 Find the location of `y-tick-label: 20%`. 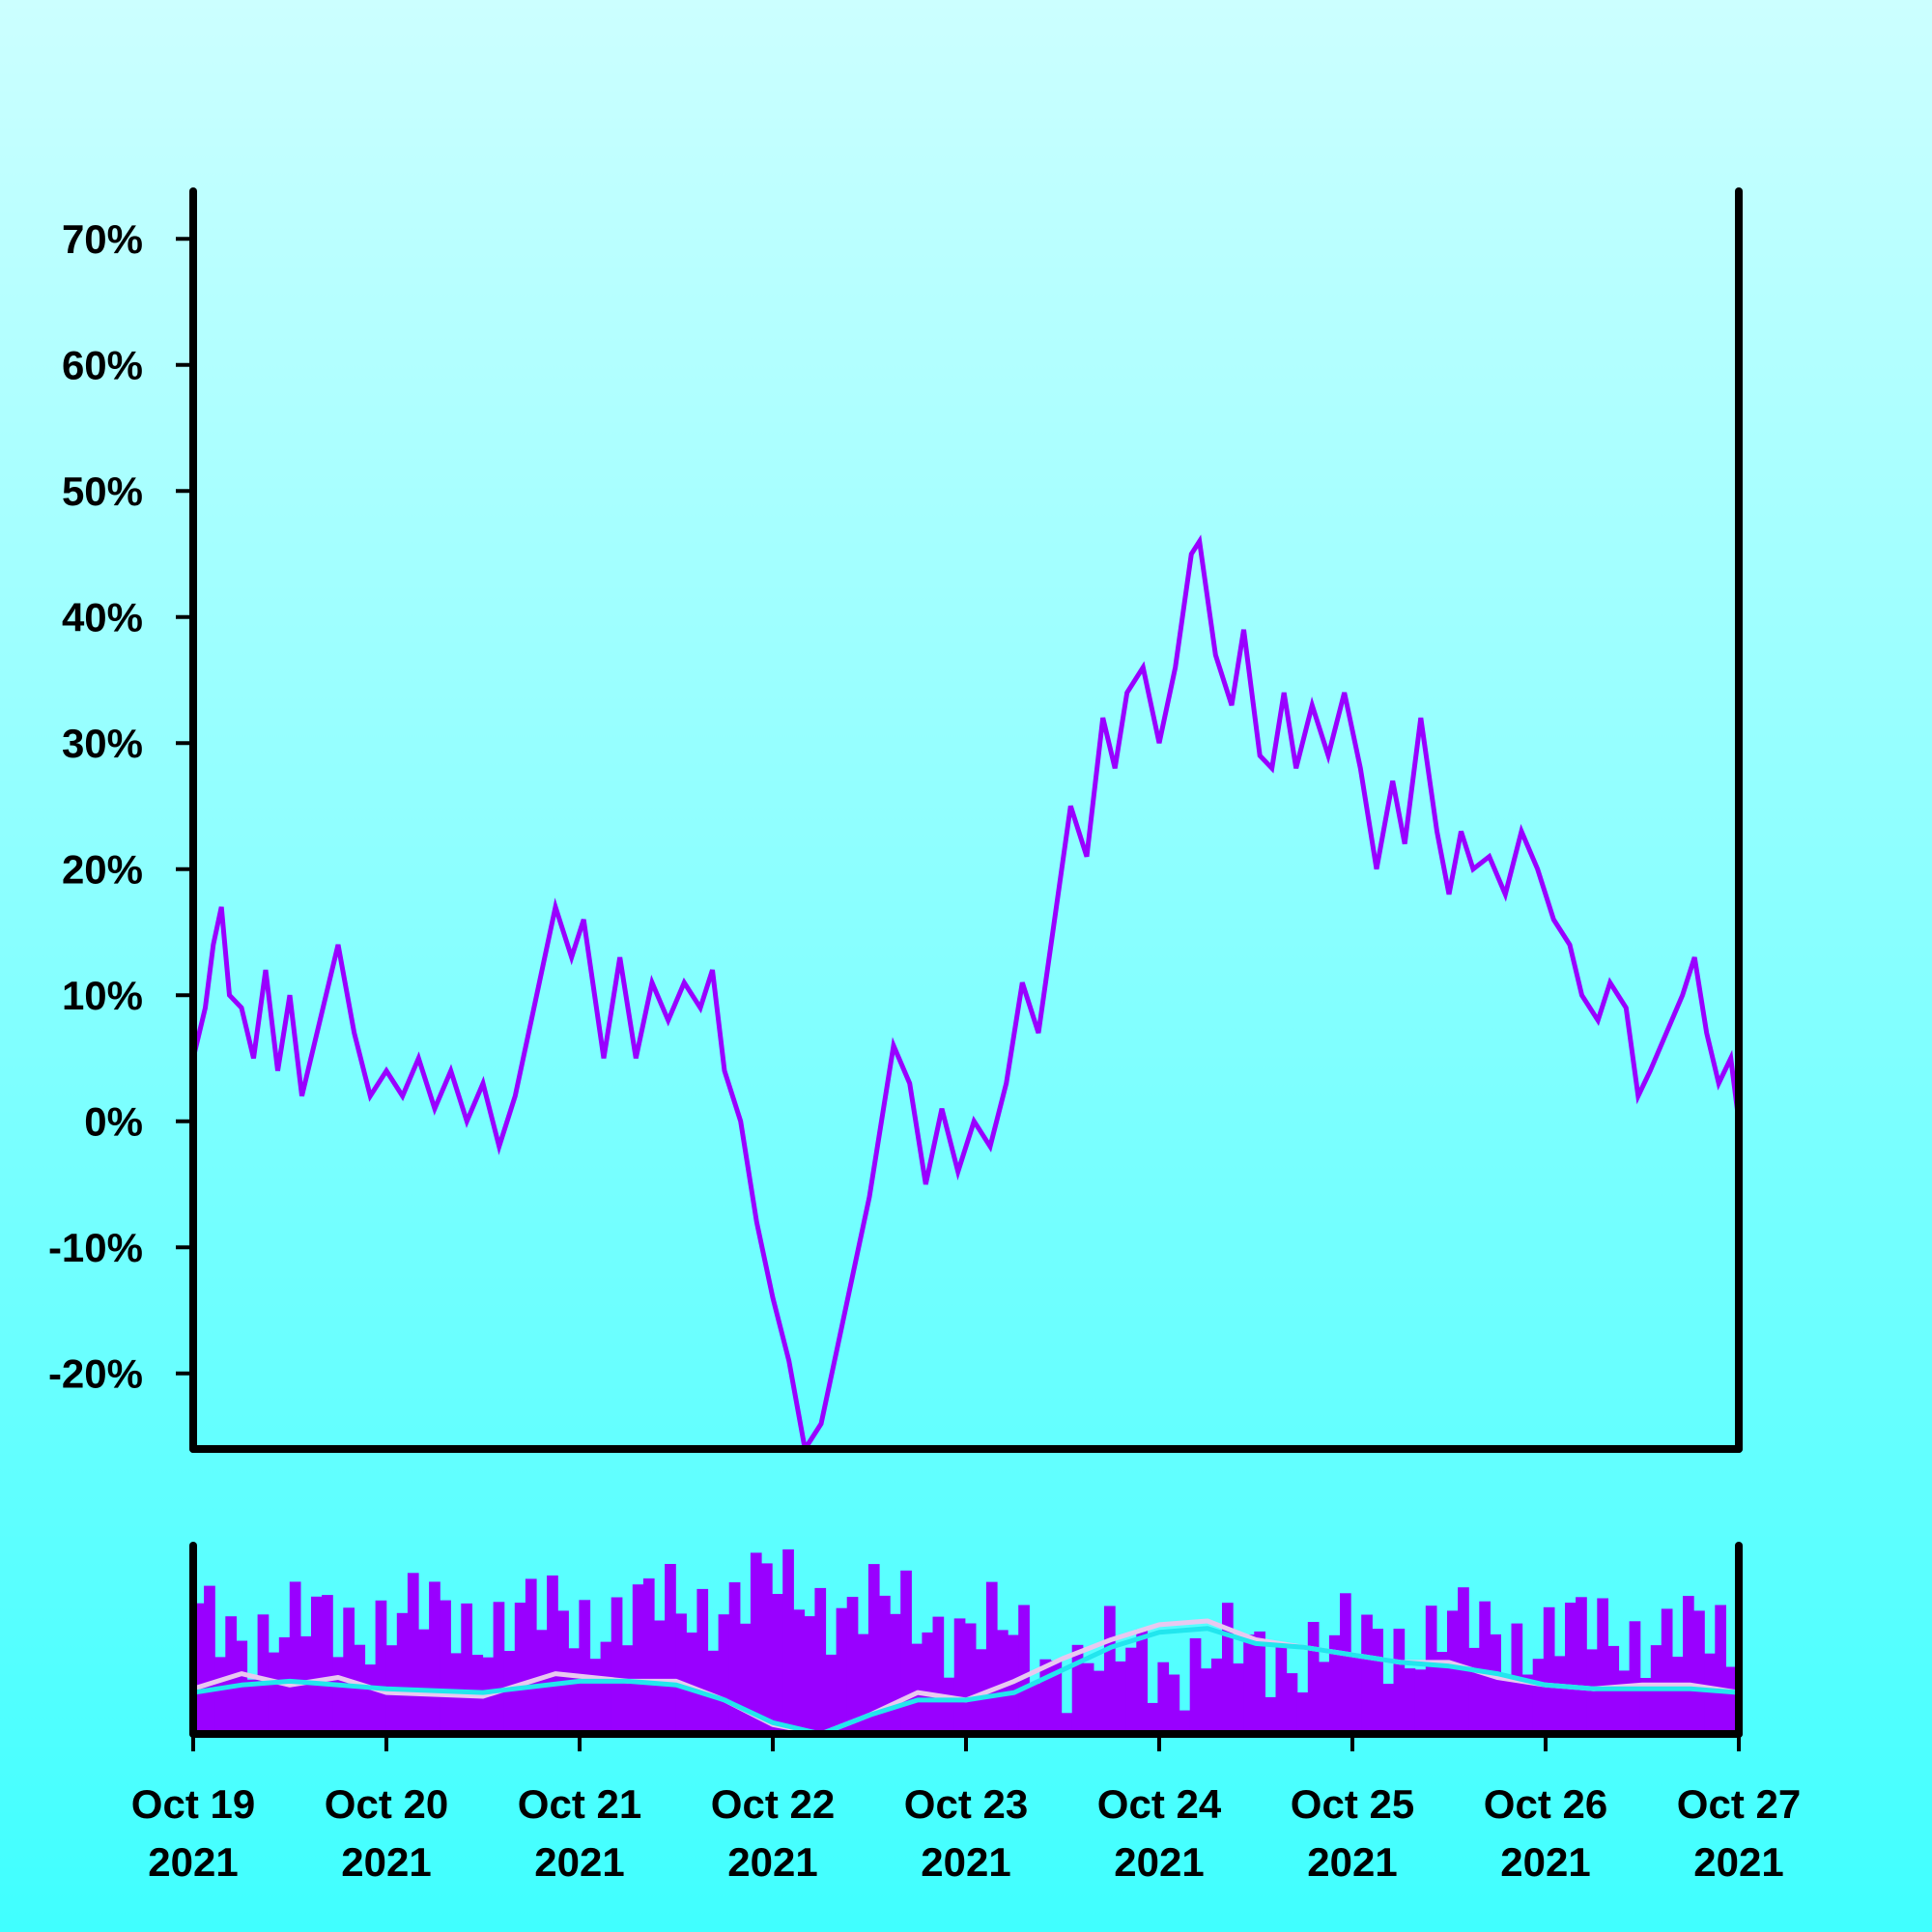

y-tick-label: 20% is located at coordinates (102, 870).